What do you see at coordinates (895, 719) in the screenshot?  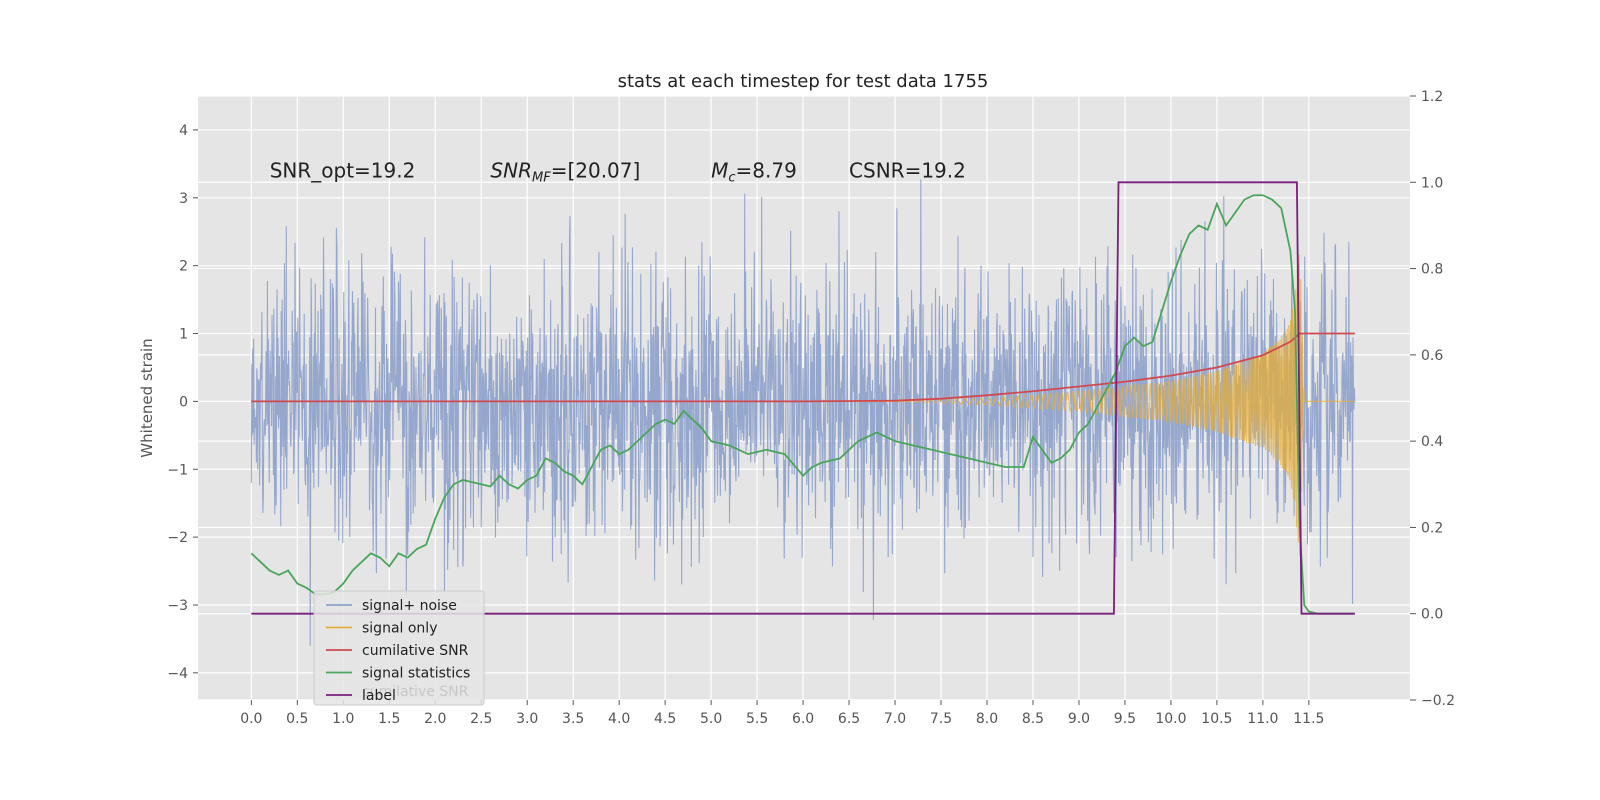 I see `x-tick-label: 7.0` at bounding box center [895, 719].